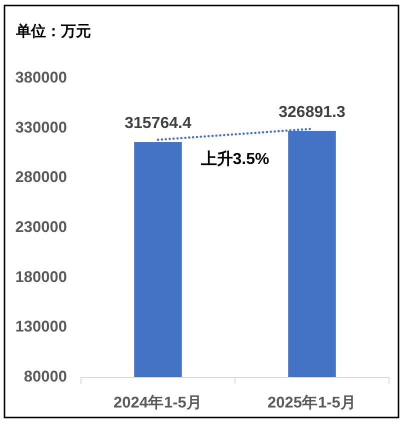 The image size is (404, 424). Describe the element at coordinates (312, 112) in the screenshot. I see `data-label: 326891.3` at that location.